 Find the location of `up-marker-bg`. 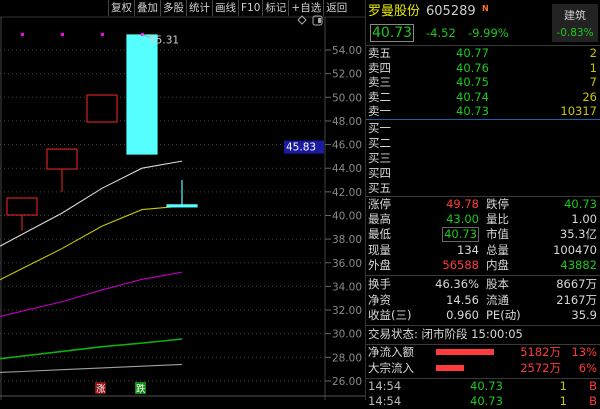

up-marker-bg is located at coordinates (100, 388).